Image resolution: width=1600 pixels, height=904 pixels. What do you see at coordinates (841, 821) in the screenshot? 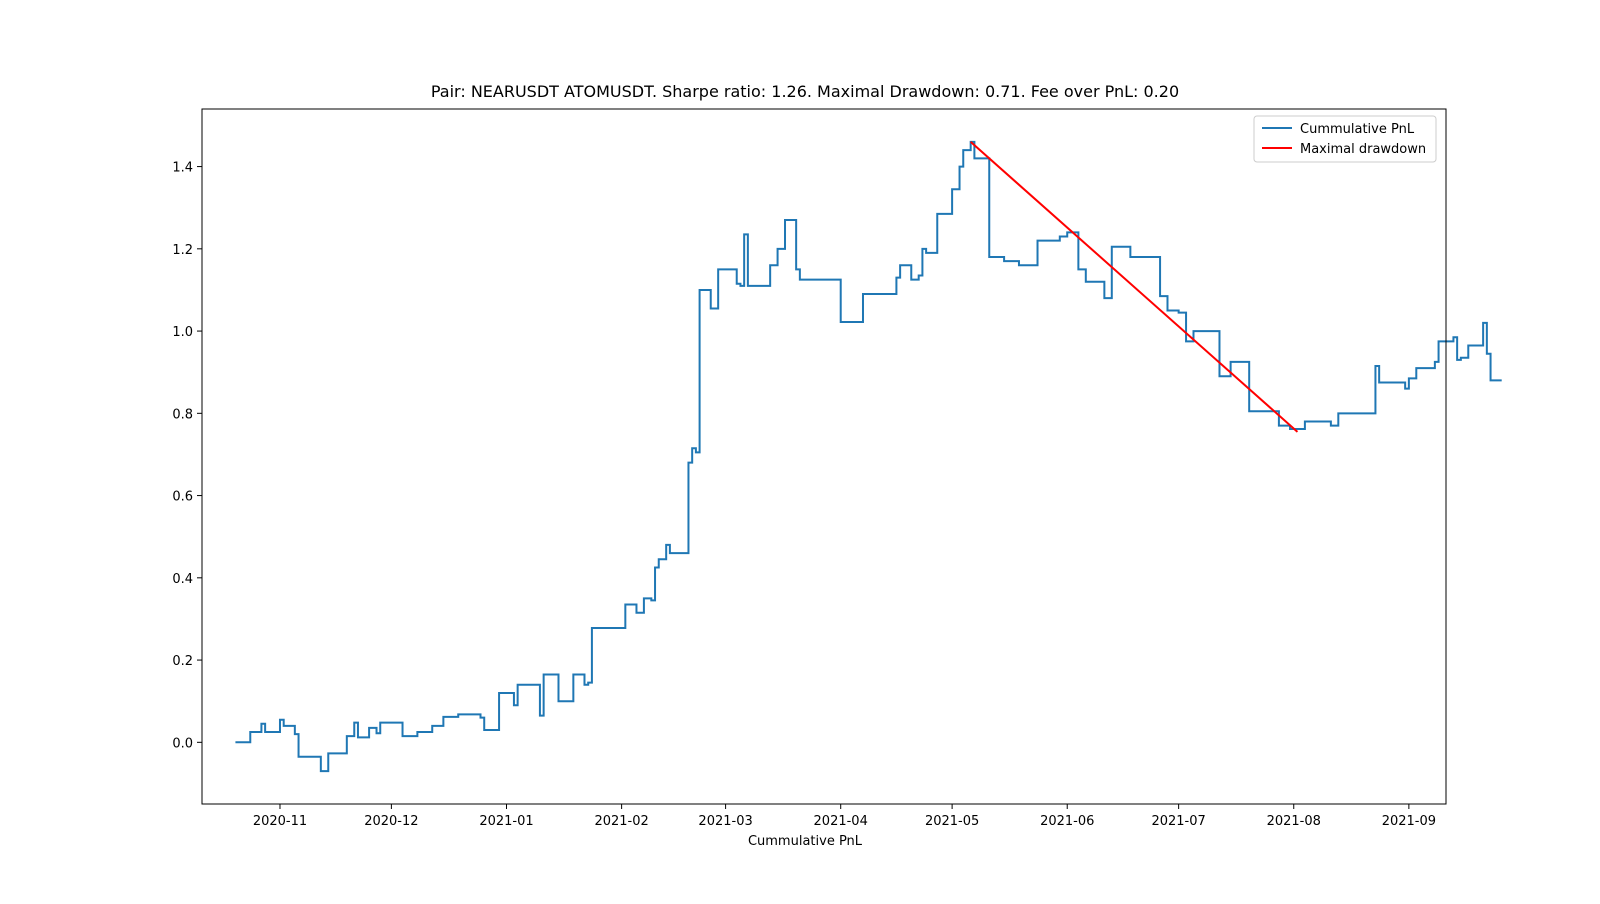
I see `x-tick-label: 2021-04` at bounding box center [841, 821].